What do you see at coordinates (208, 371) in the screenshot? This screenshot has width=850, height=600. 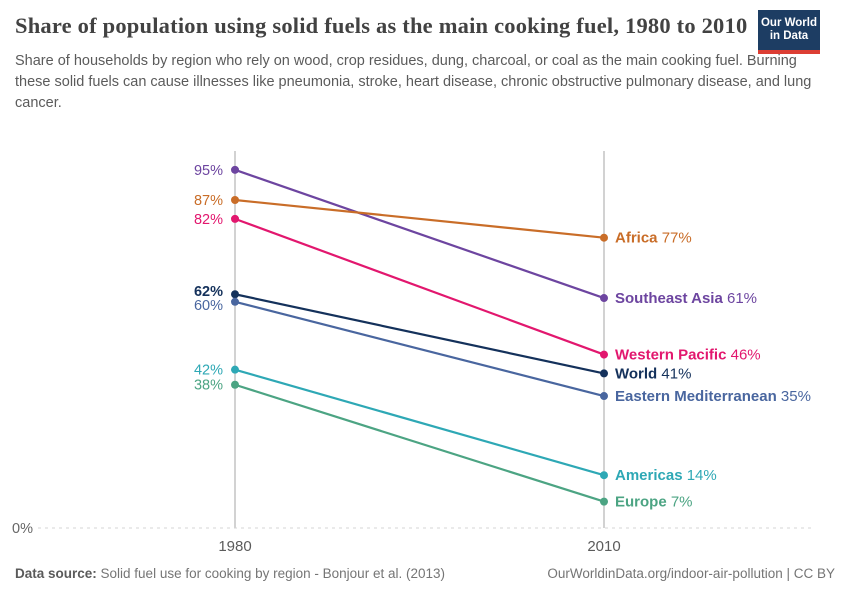 I see `series-start-value-label: 42%` at bounding box center [208, 371].